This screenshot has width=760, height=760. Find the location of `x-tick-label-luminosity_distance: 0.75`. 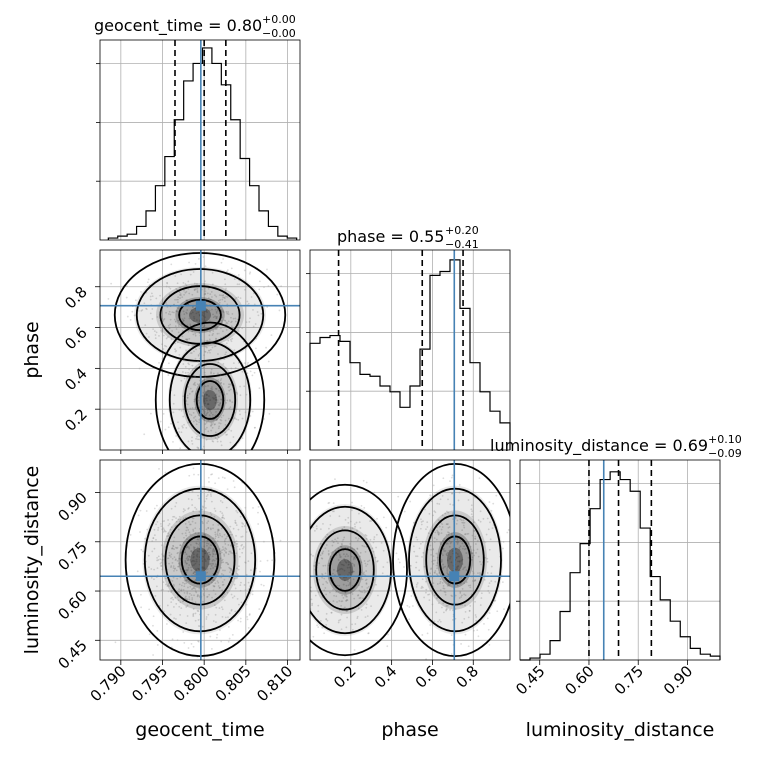

x-tick-label-luminosity_distance: 0.75 is located at coordinates (629, 680).